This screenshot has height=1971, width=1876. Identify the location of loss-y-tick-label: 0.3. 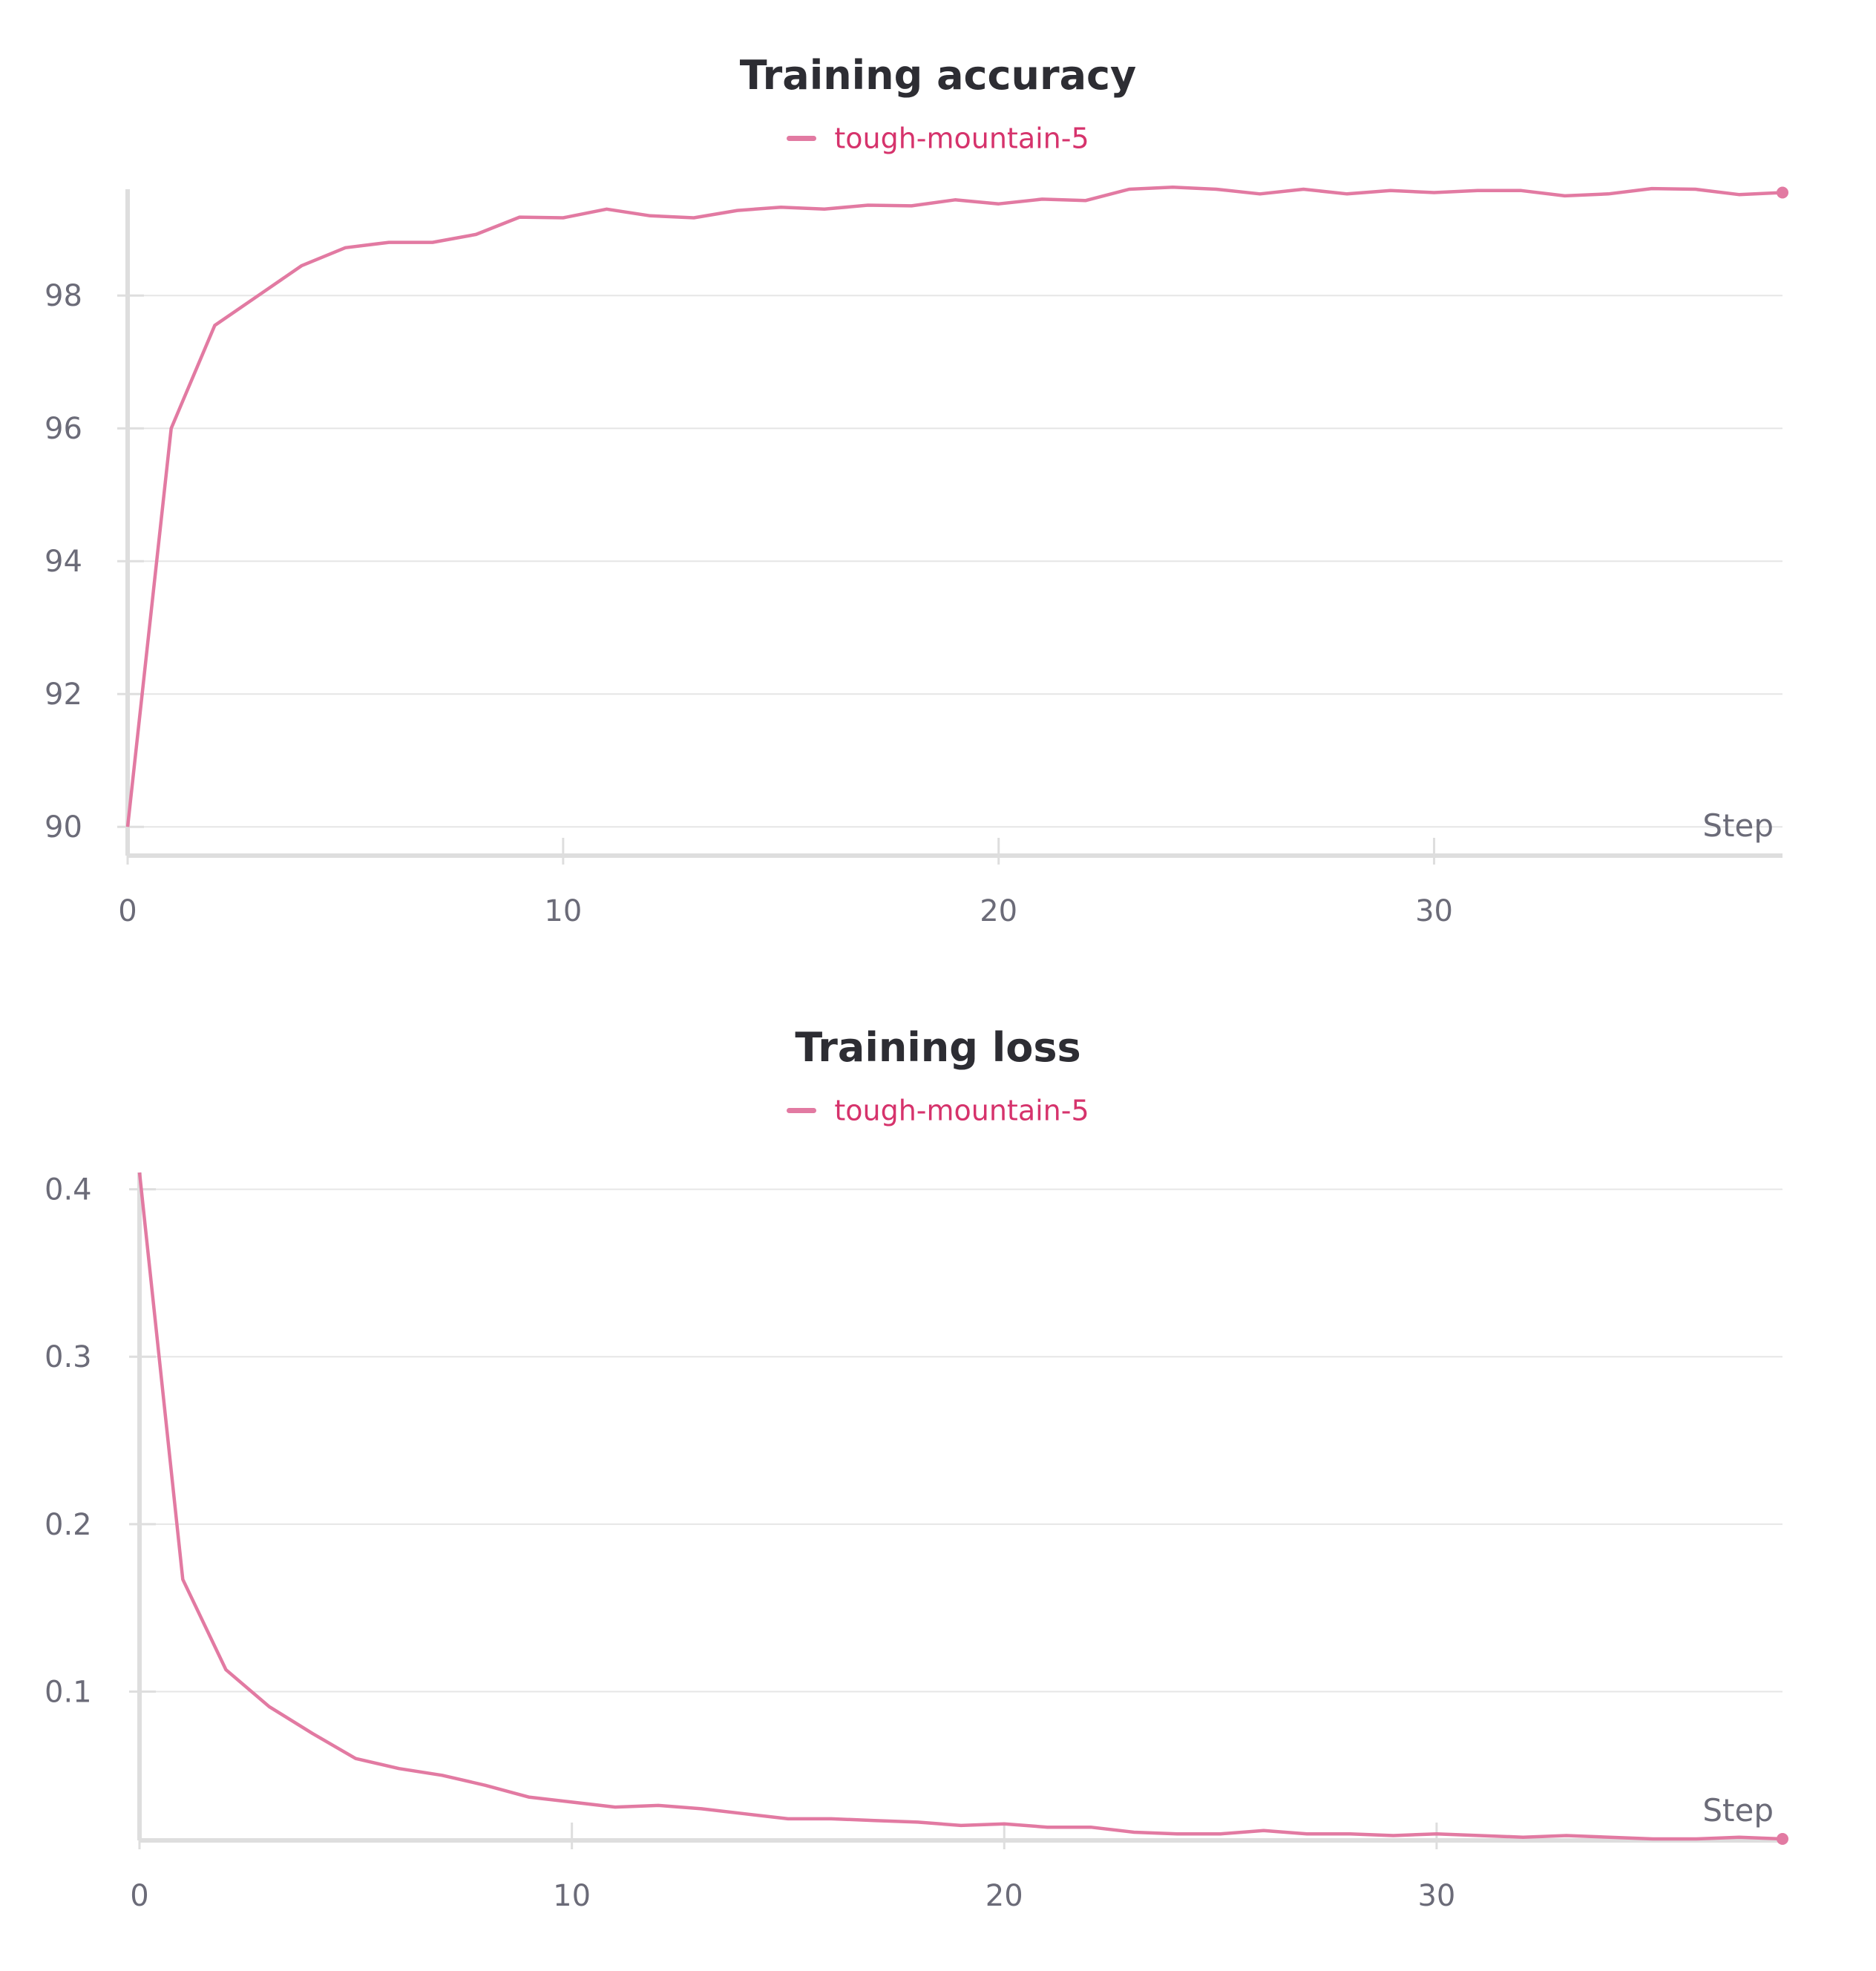
(68, 1357).